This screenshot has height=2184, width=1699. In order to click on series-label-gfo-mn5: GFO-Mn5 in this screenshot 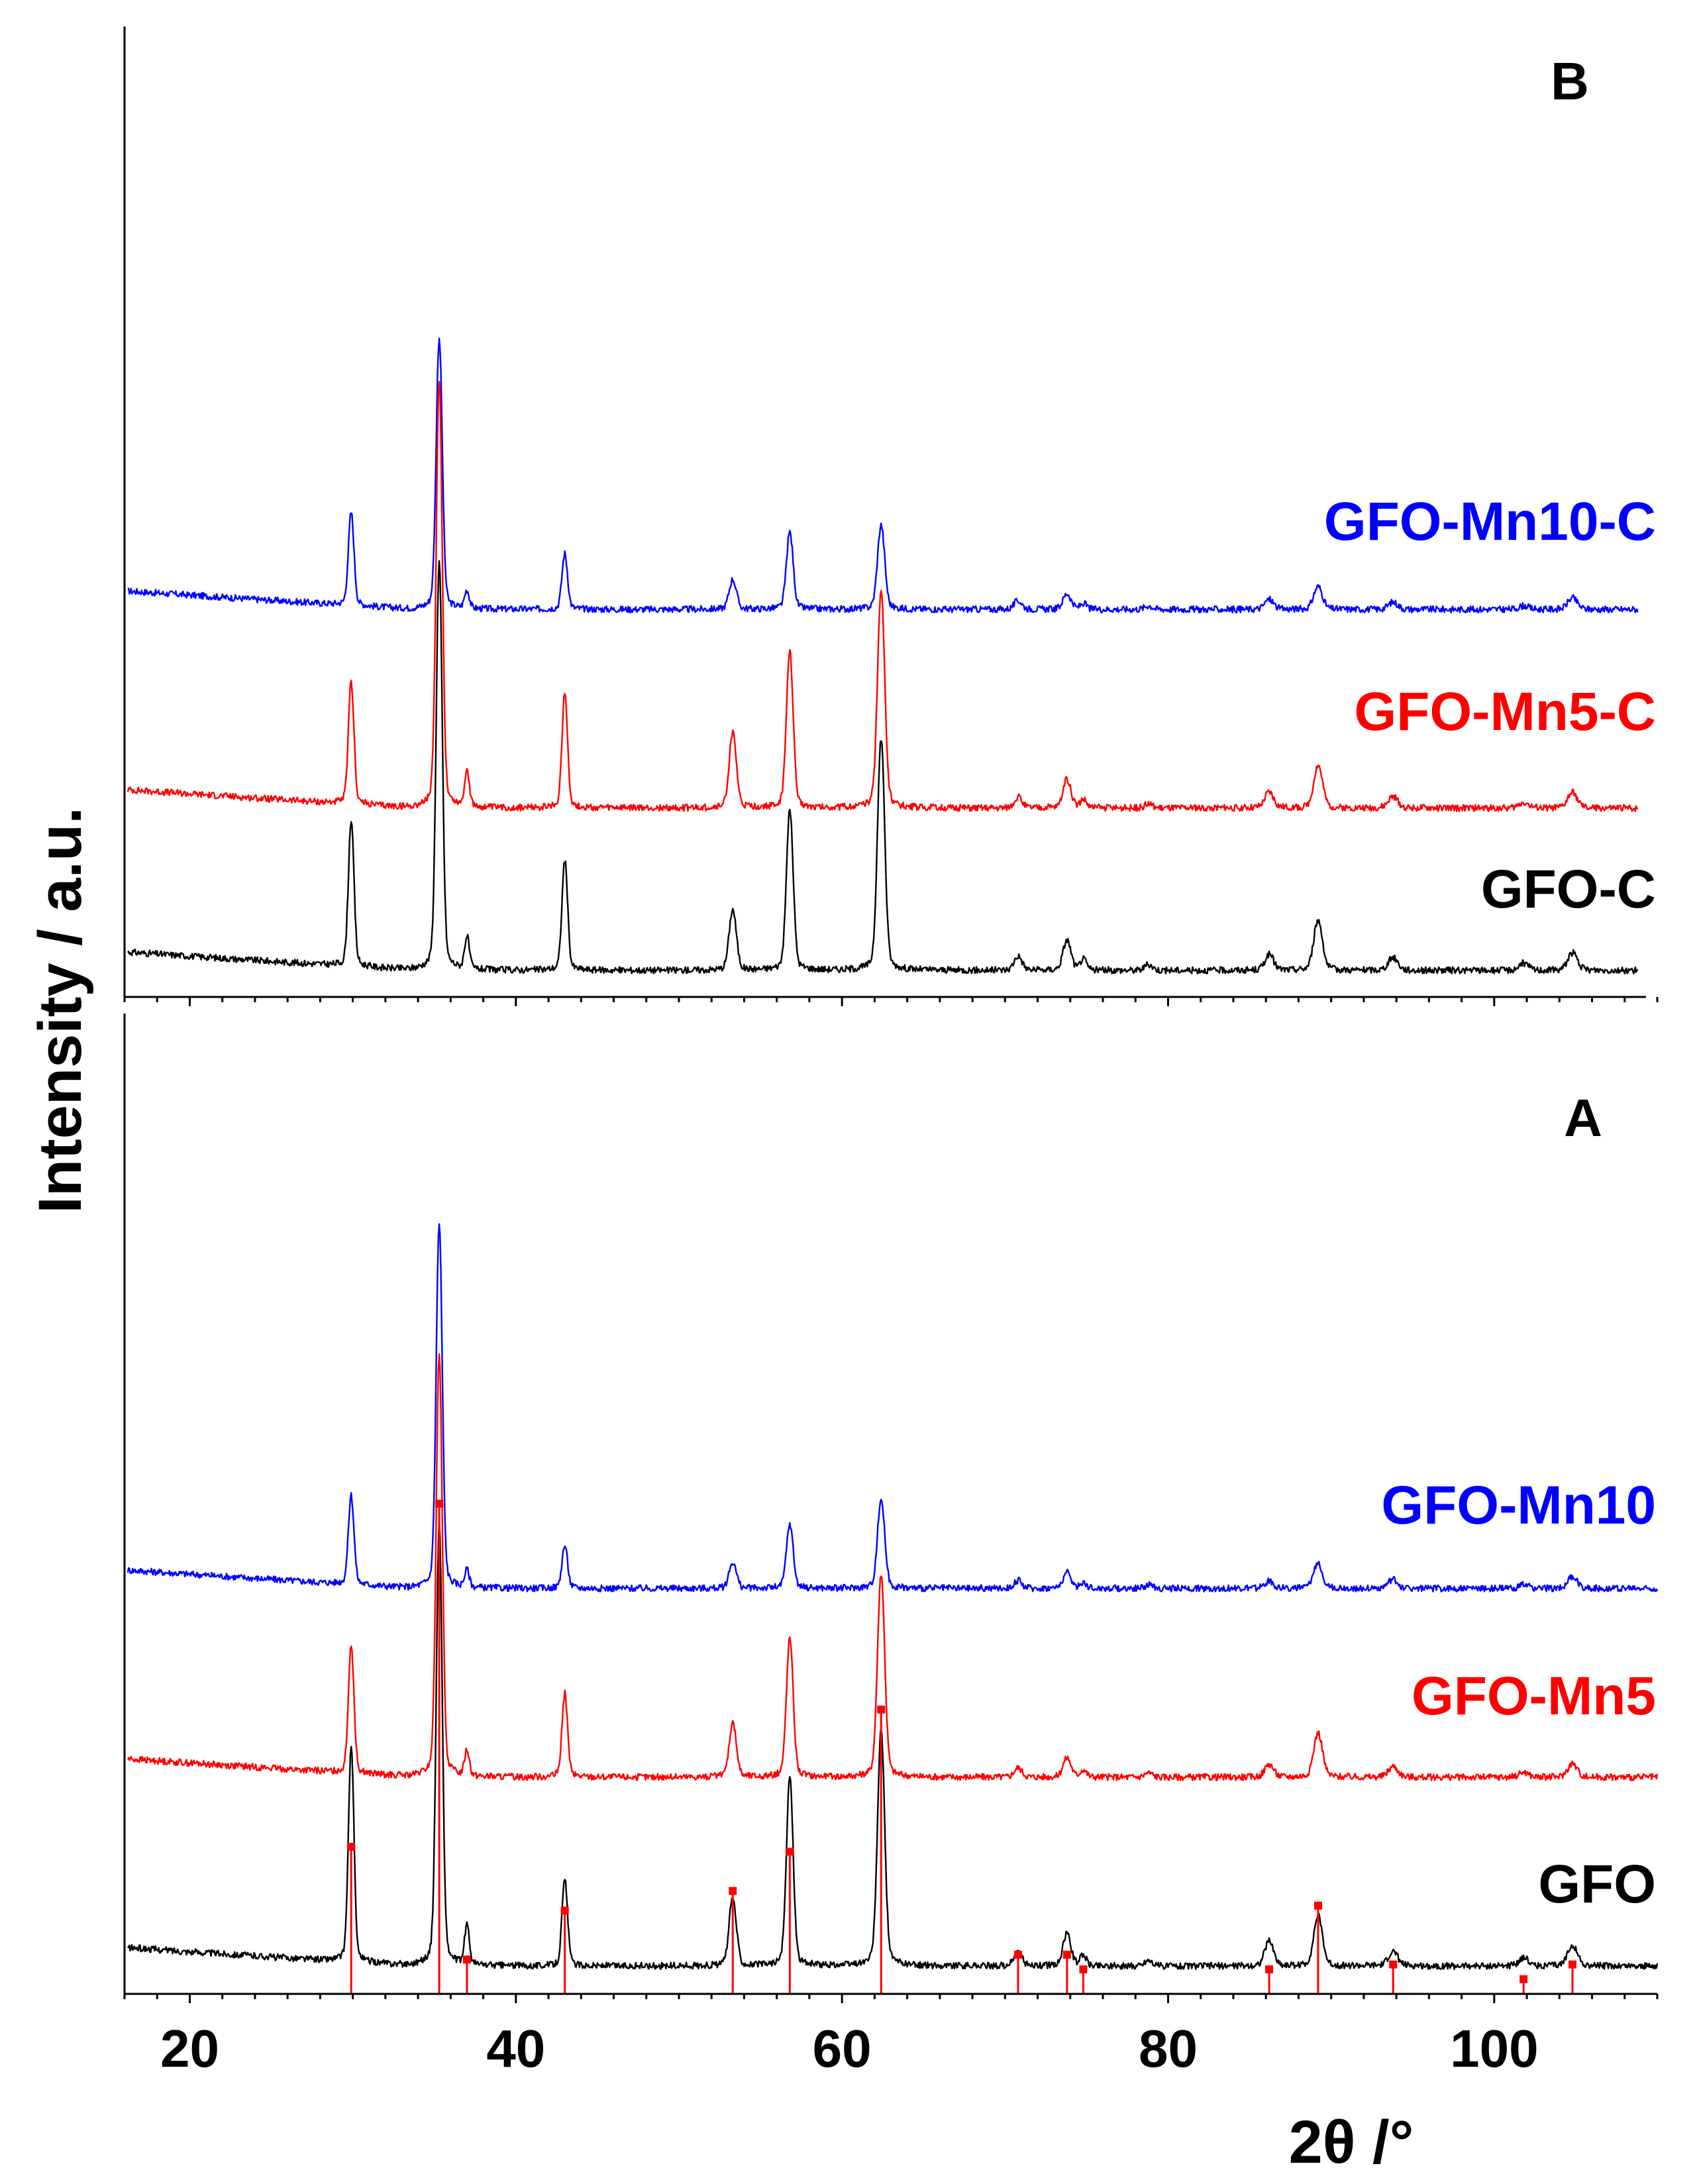, I will do `click(1534, 1696)`.